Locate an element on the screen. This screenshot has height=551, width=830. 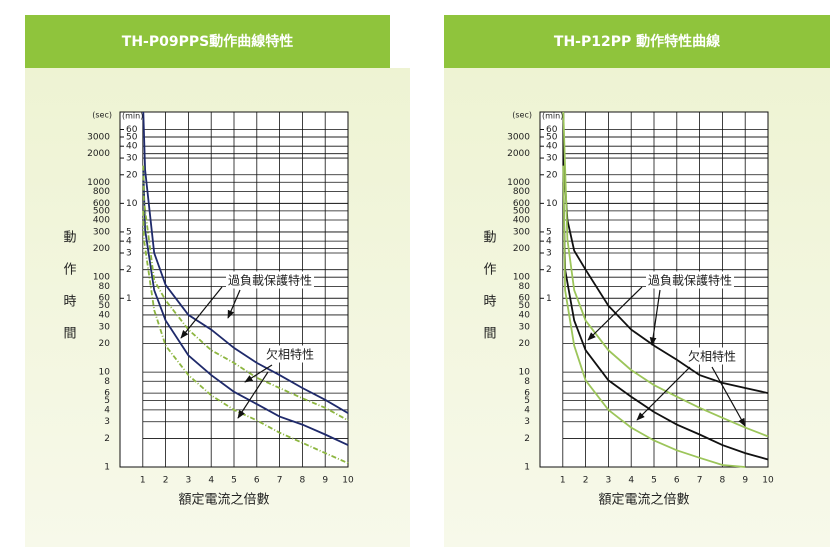
y-tick-label: 500 is located at coordinates (101, 211).